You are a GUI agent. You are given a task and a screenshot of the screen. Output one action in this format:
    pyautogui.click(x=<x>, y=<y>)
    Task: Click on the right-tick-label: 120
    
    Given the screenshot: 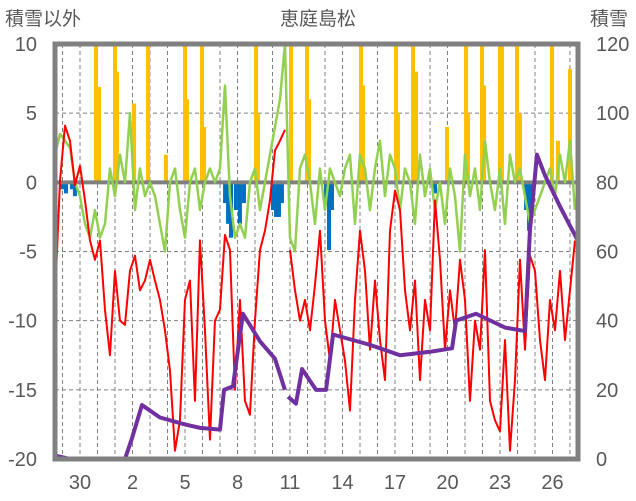 What is the action you would take?
    pyautogui.click(x=612, y=45)
    